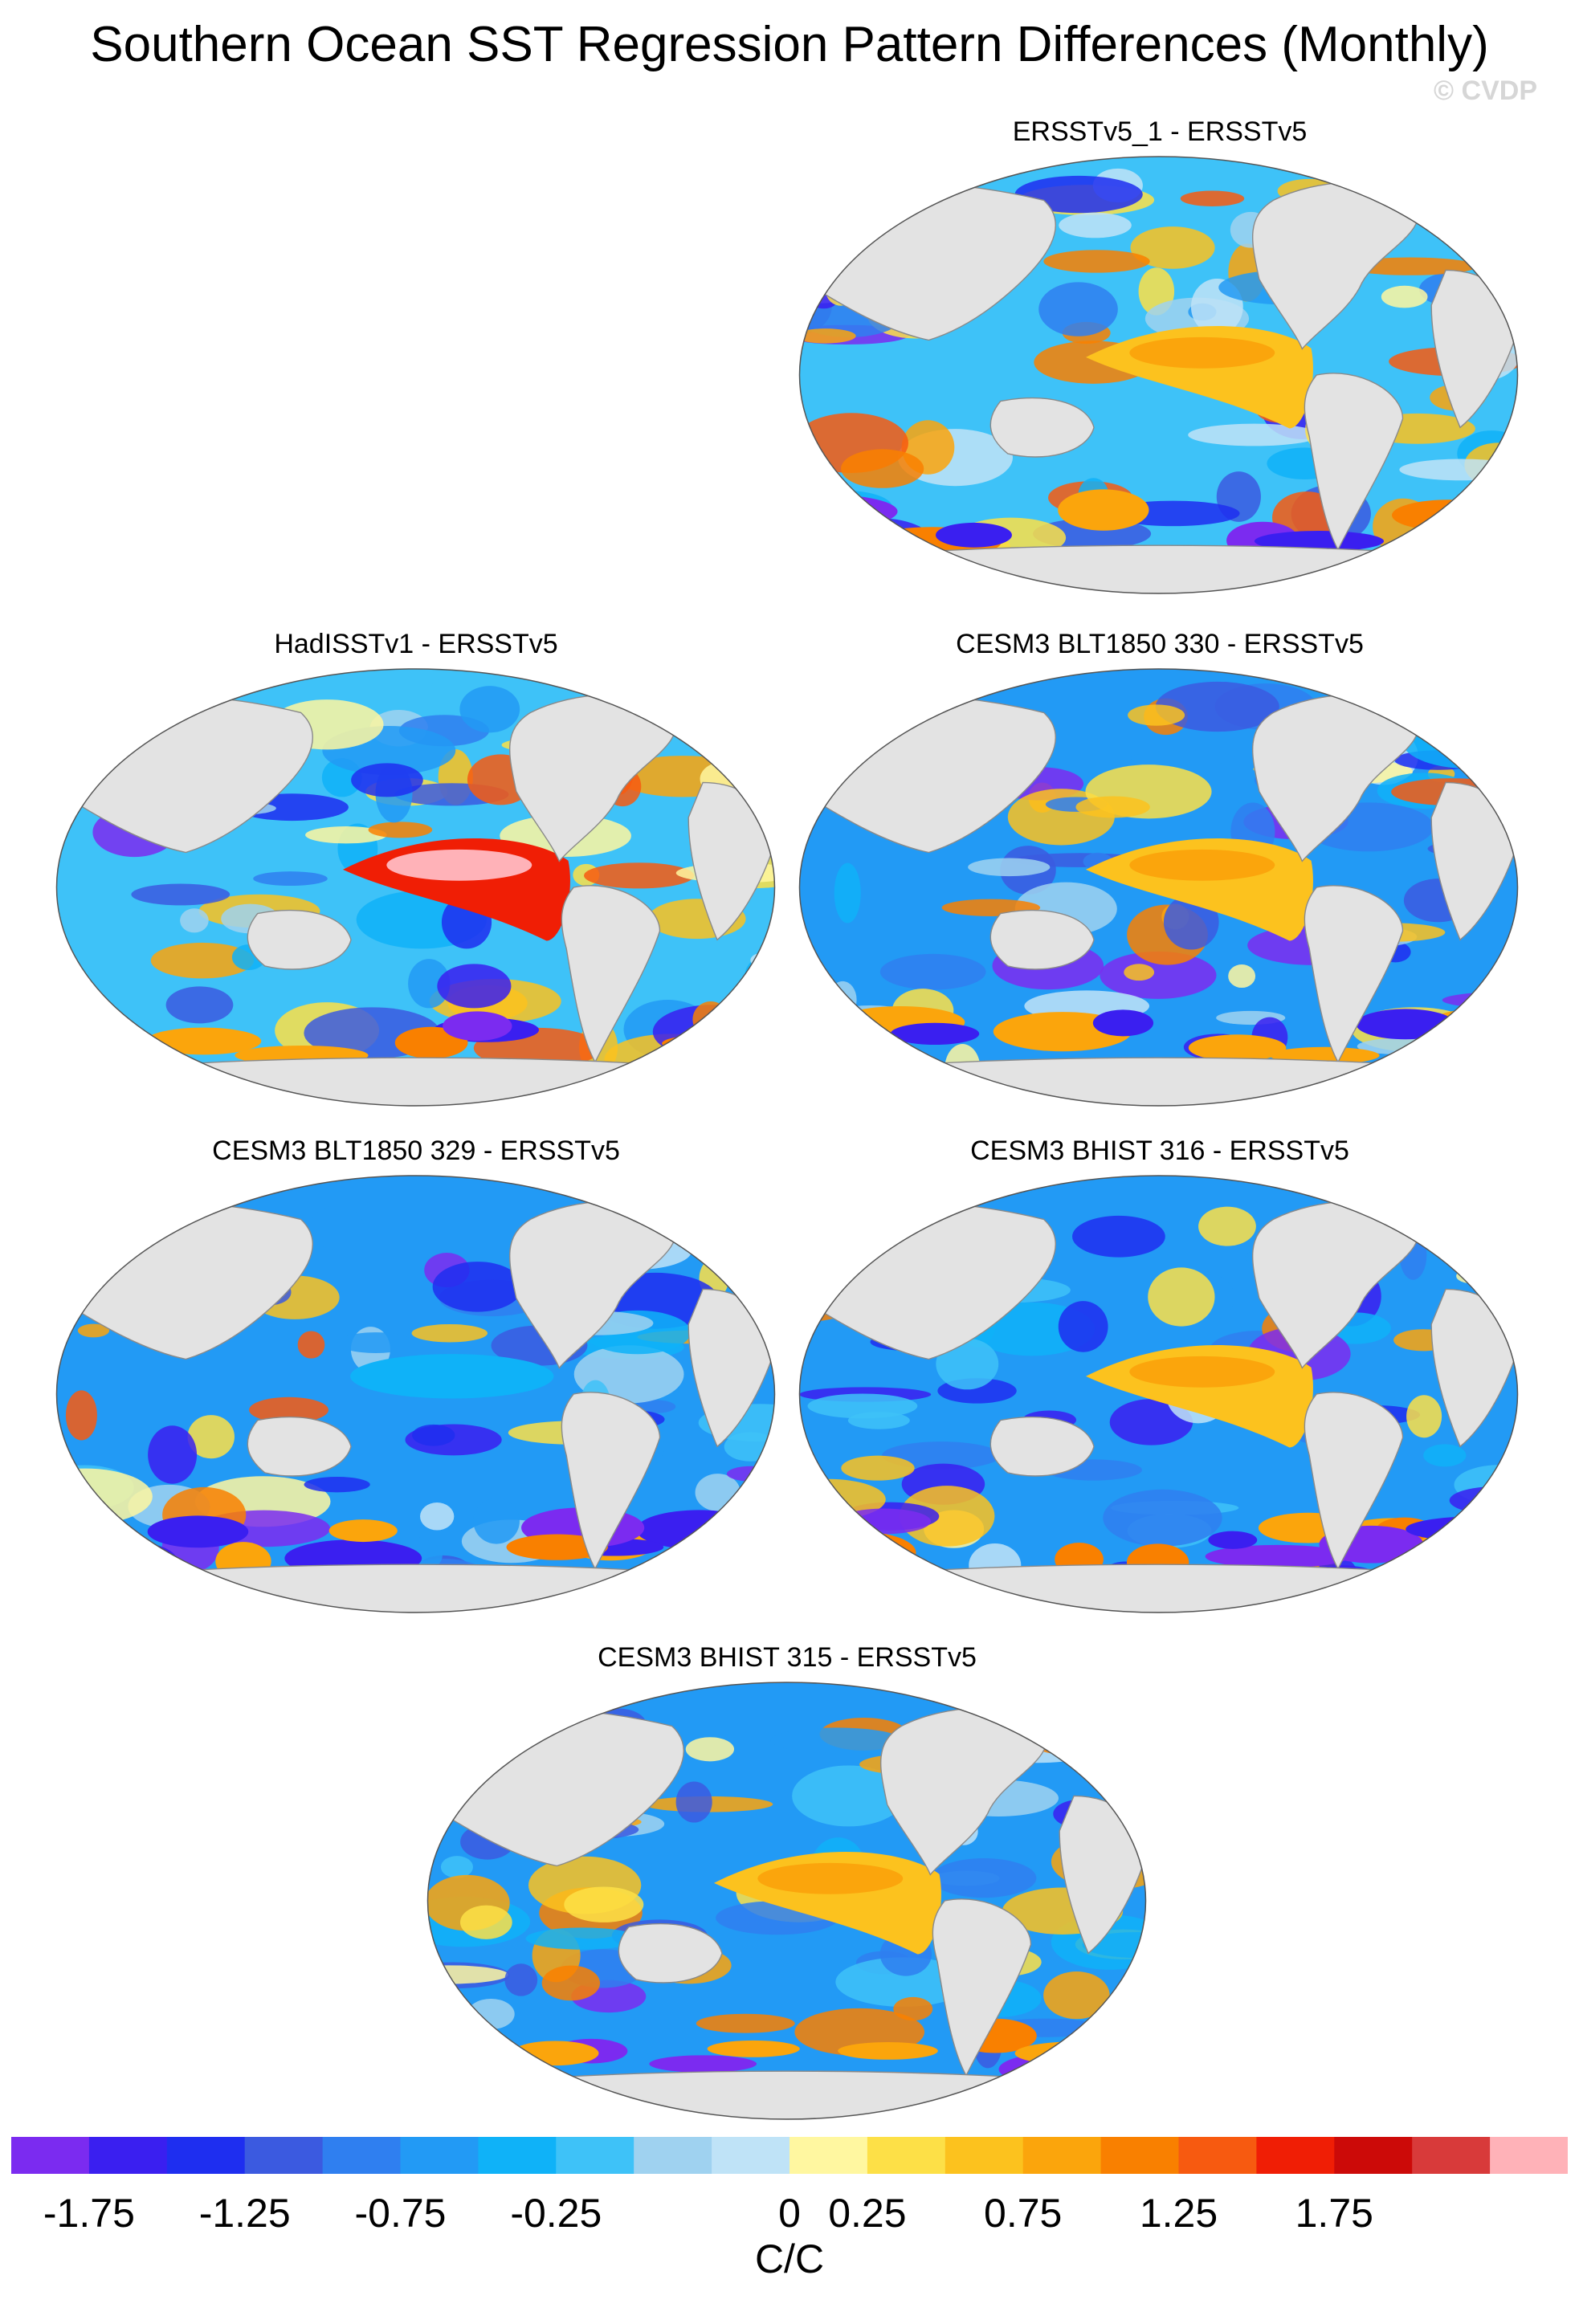 The image size is (1579, 2324). What do you see at coordinates (787, 1658) in the screenshot?
I see `panel-title: CESM3 BHIST 315 - ERSSTv5` at bounding box center [787, 1658].